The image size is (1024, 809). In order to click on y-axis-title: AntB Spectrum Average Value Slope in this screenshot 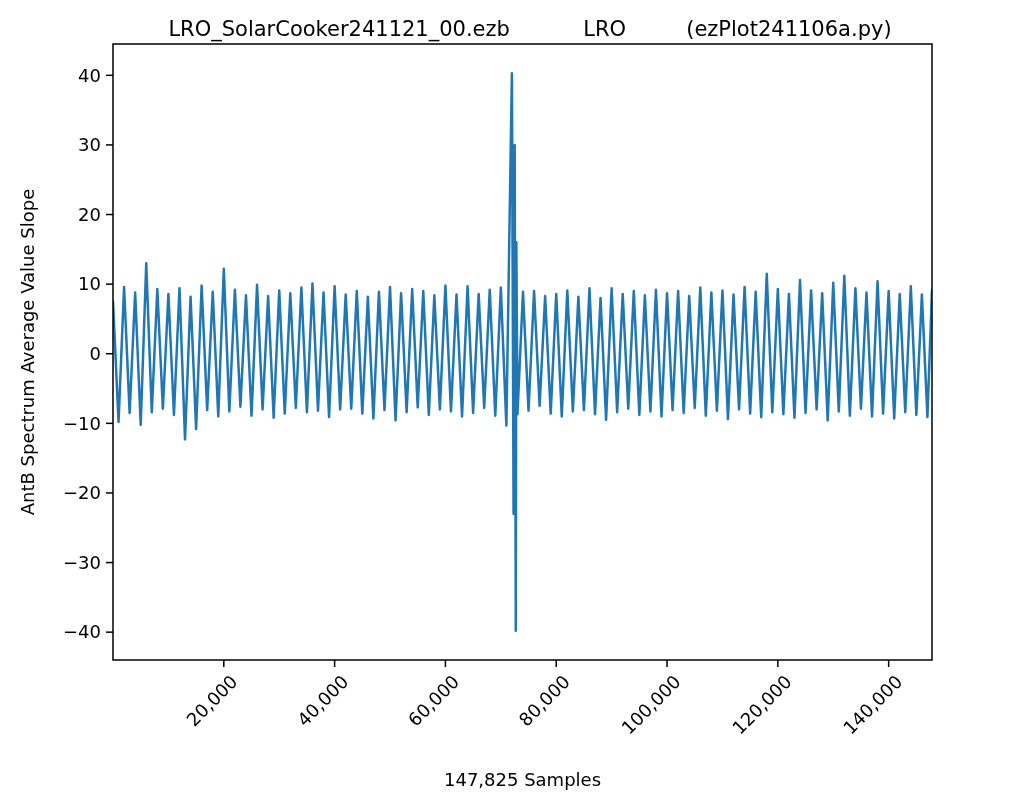, I will do `click(27, 352)`.